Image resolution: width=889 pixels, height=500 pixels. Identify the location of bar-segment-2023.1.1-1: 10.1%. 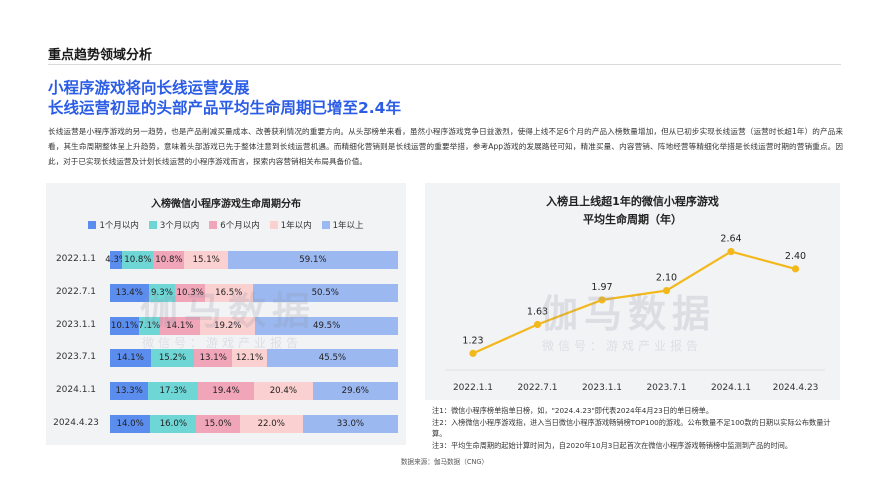
(125, 325).